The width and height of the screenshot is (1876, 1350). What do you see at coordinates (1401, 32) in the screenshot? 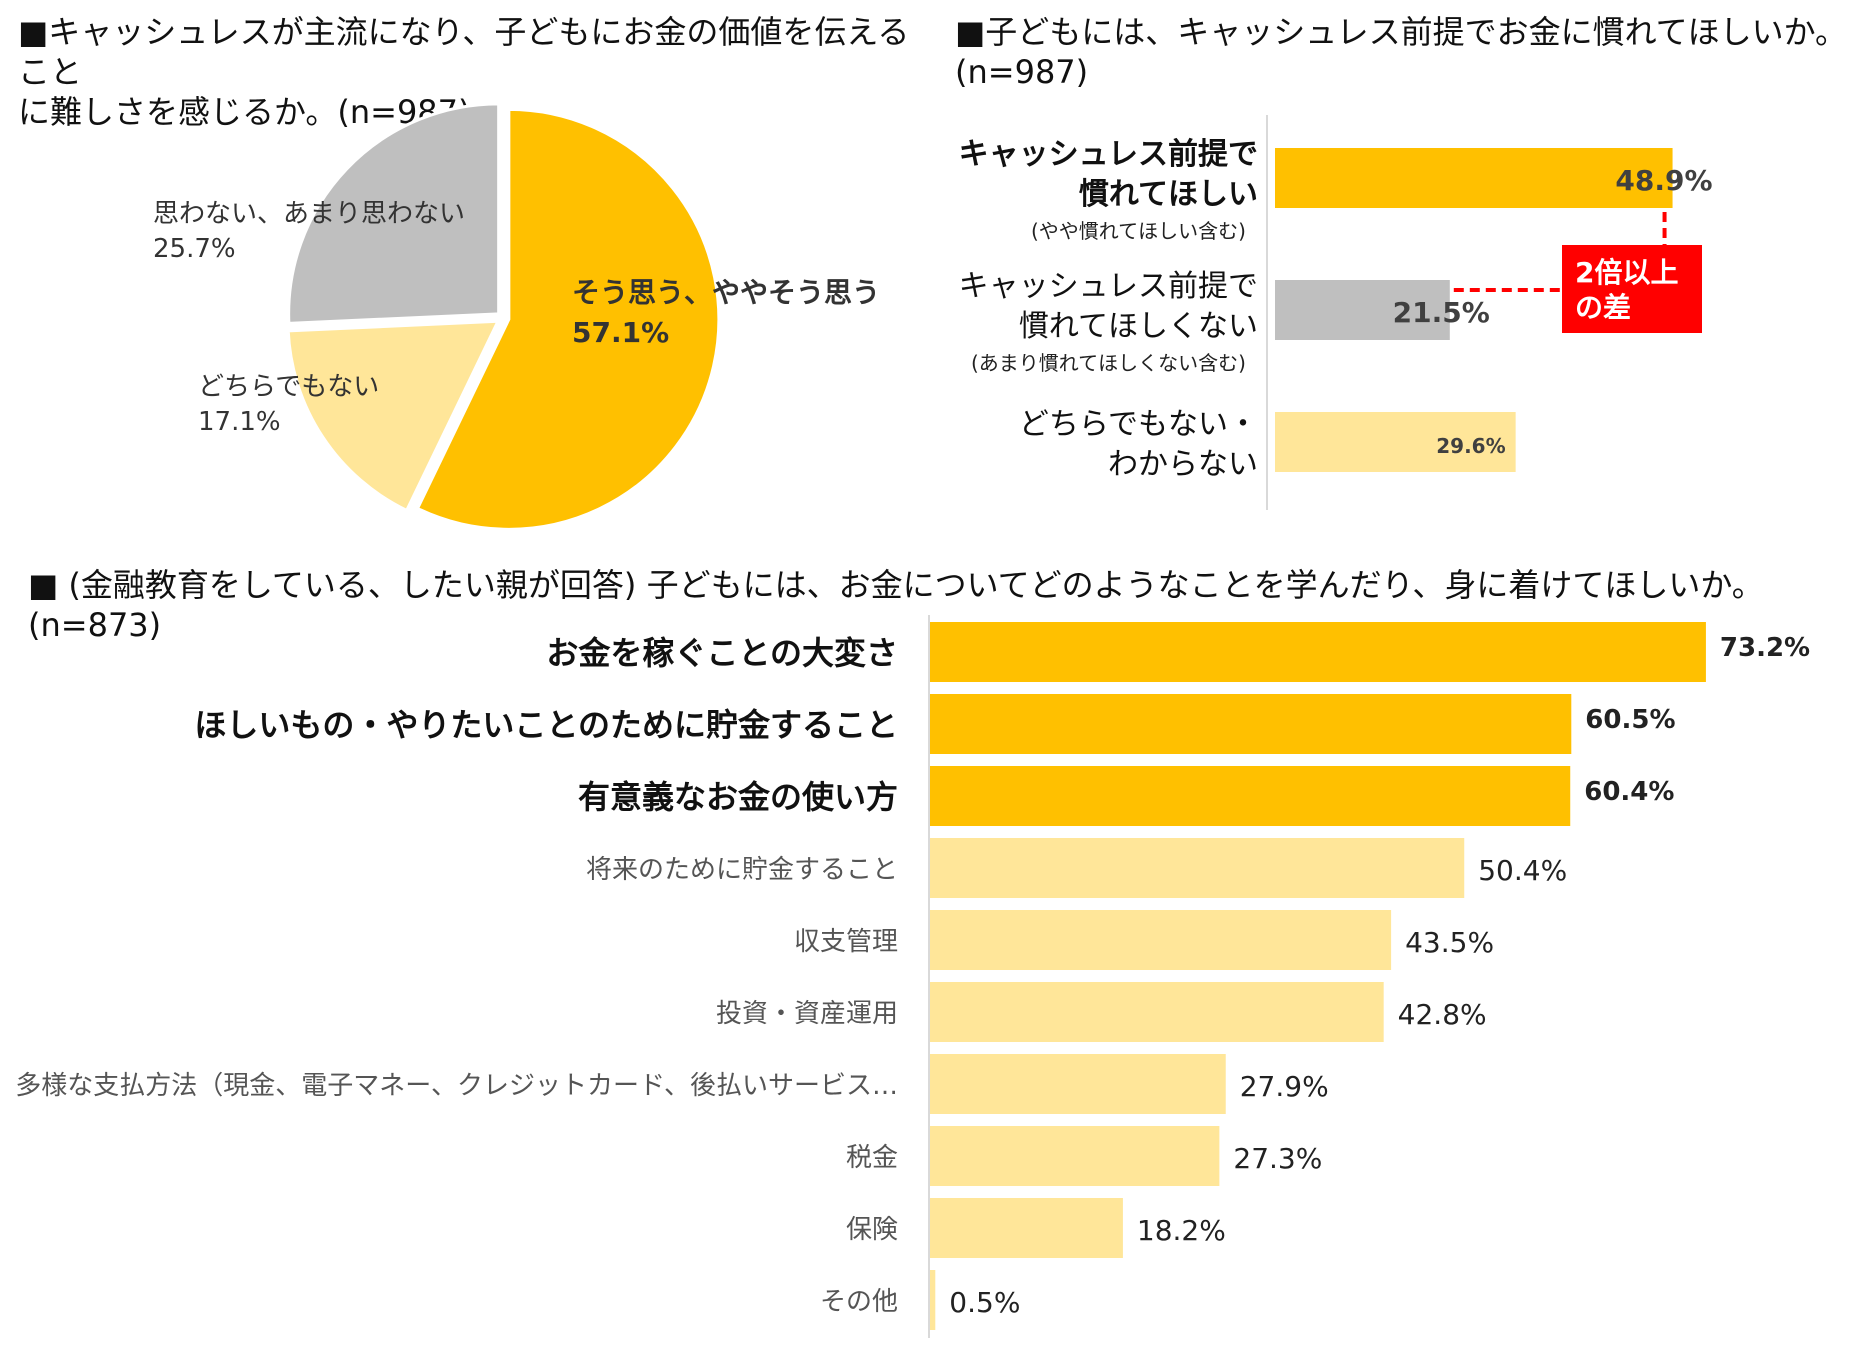
I see `cashless-title-line-1: ■子どもには、キャッシュレス前提でお金に慣れてほしいか。` at bounding box center [1401, 32].